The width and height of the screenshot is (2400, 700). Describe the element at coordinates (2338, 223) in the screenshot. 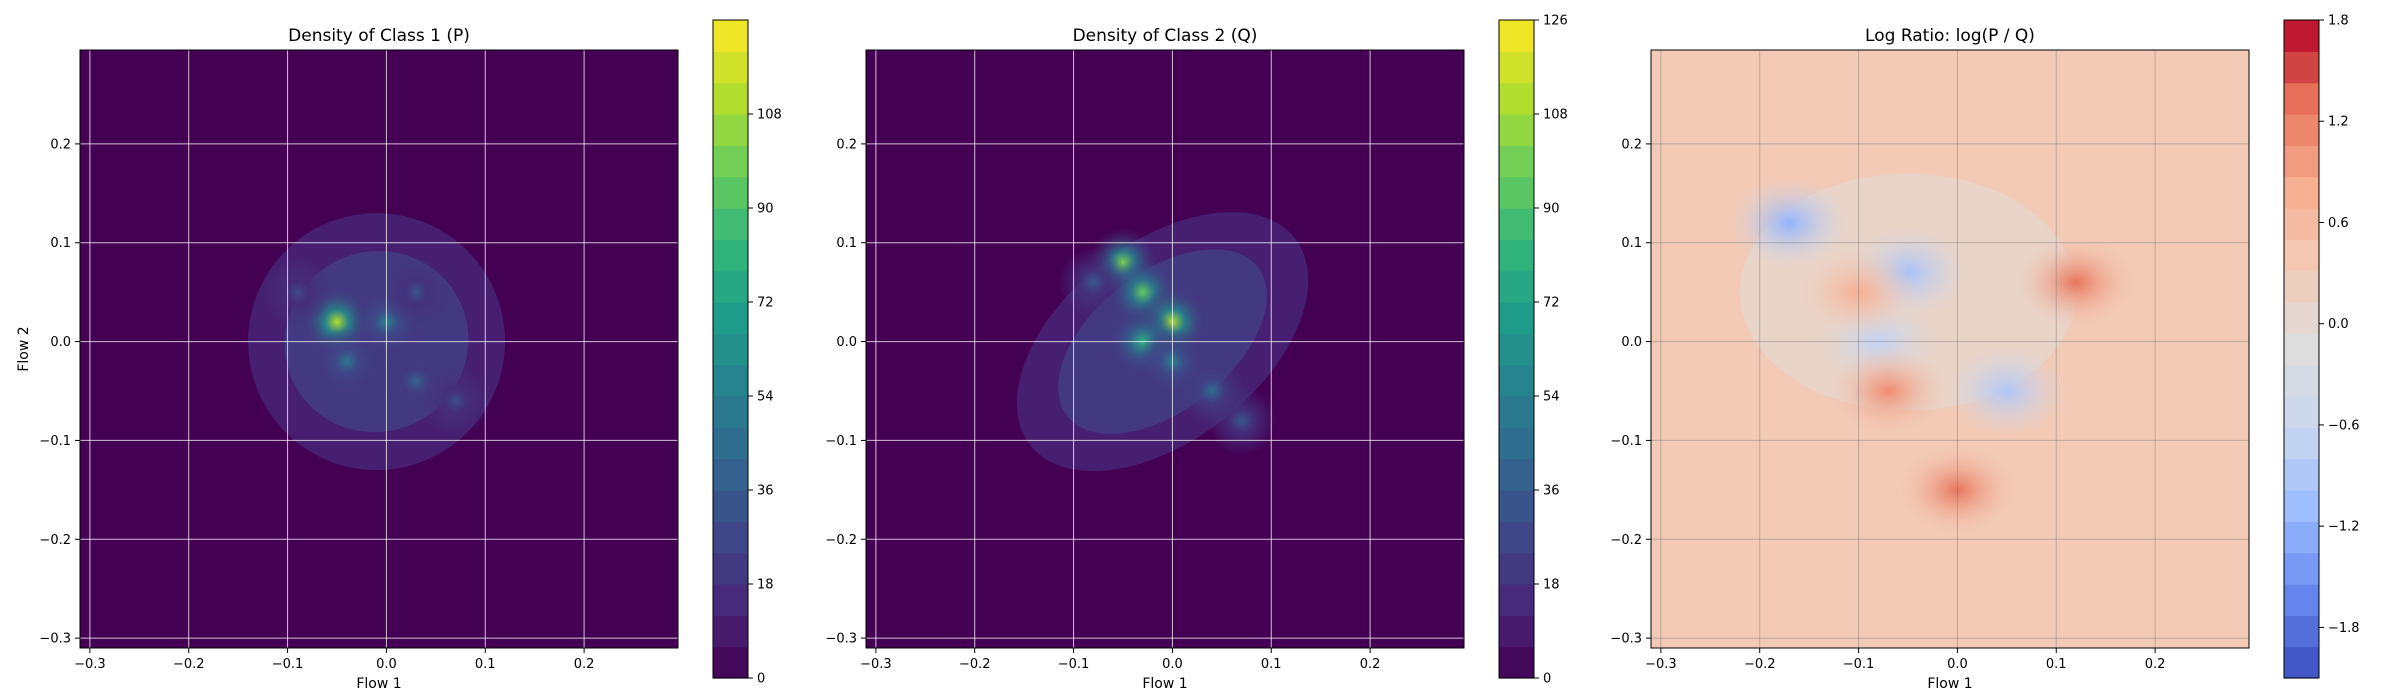

I see `colorbar-tick-label: 0.6` at that location.